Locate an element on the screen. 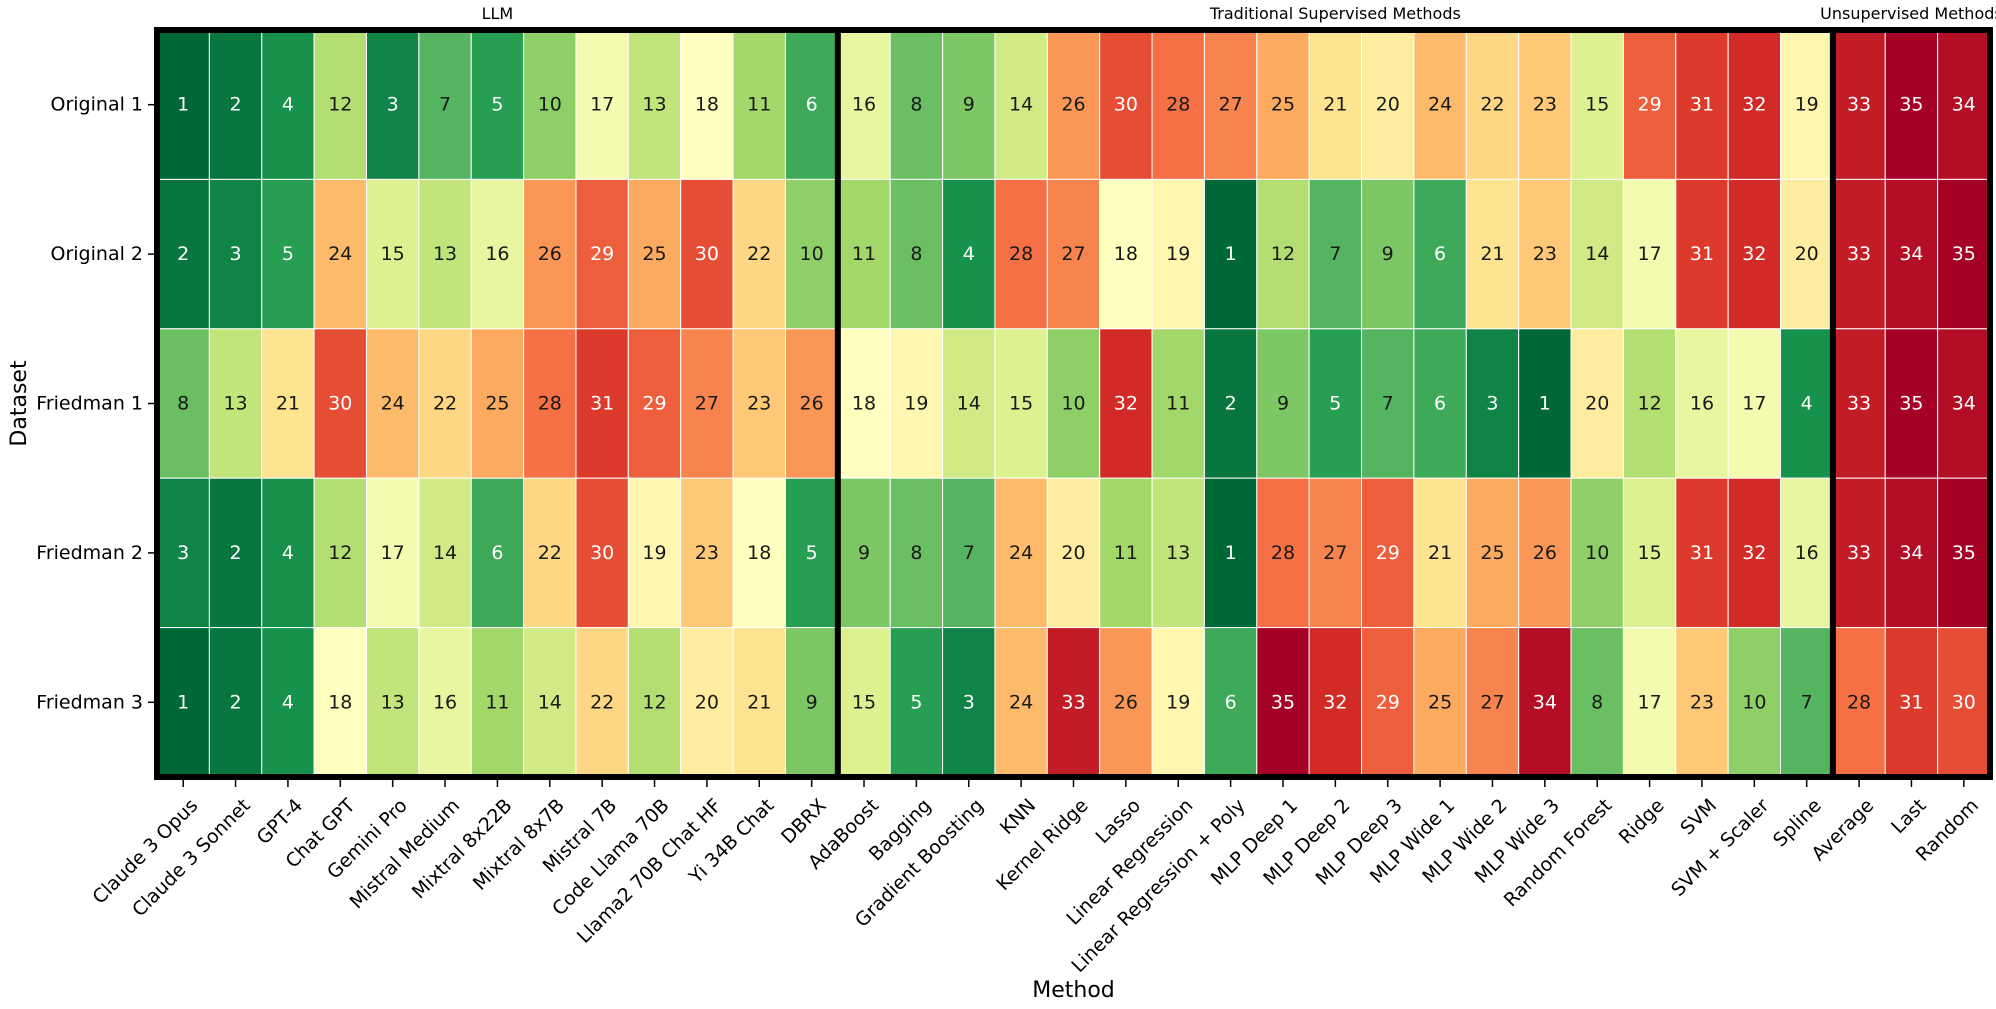 The image size is (1996, 1009). y-axis-label: Dataset is located at coordinates (19, 403).